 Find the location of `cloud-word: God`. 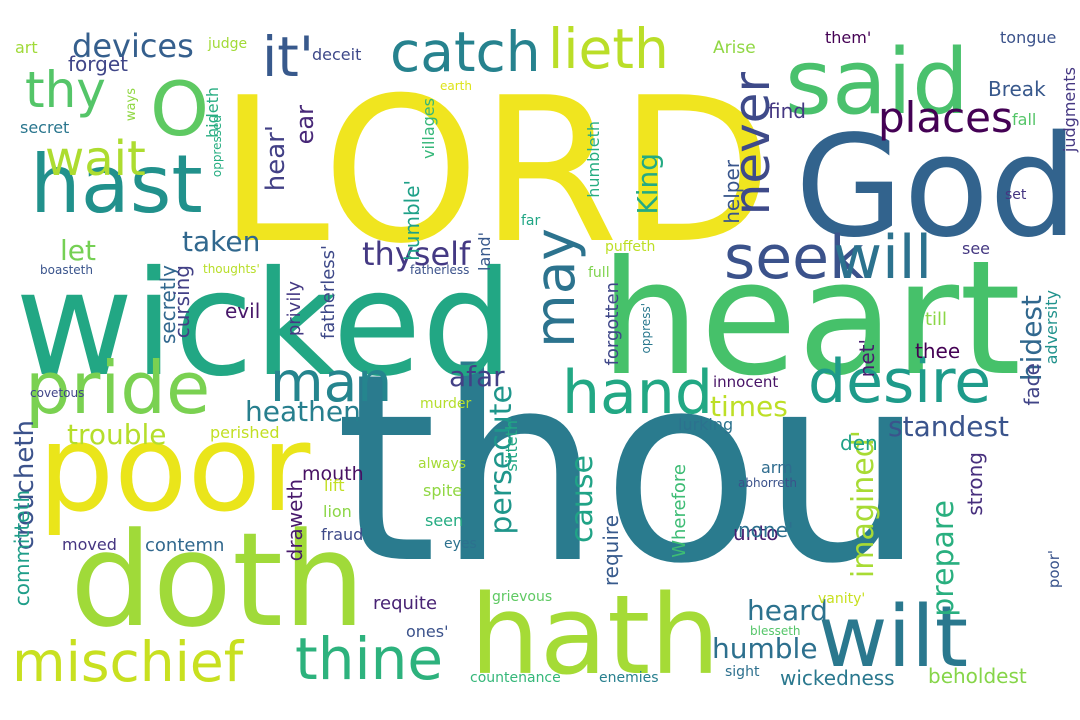

cloud-word: God is located at coordinates (936, 187).